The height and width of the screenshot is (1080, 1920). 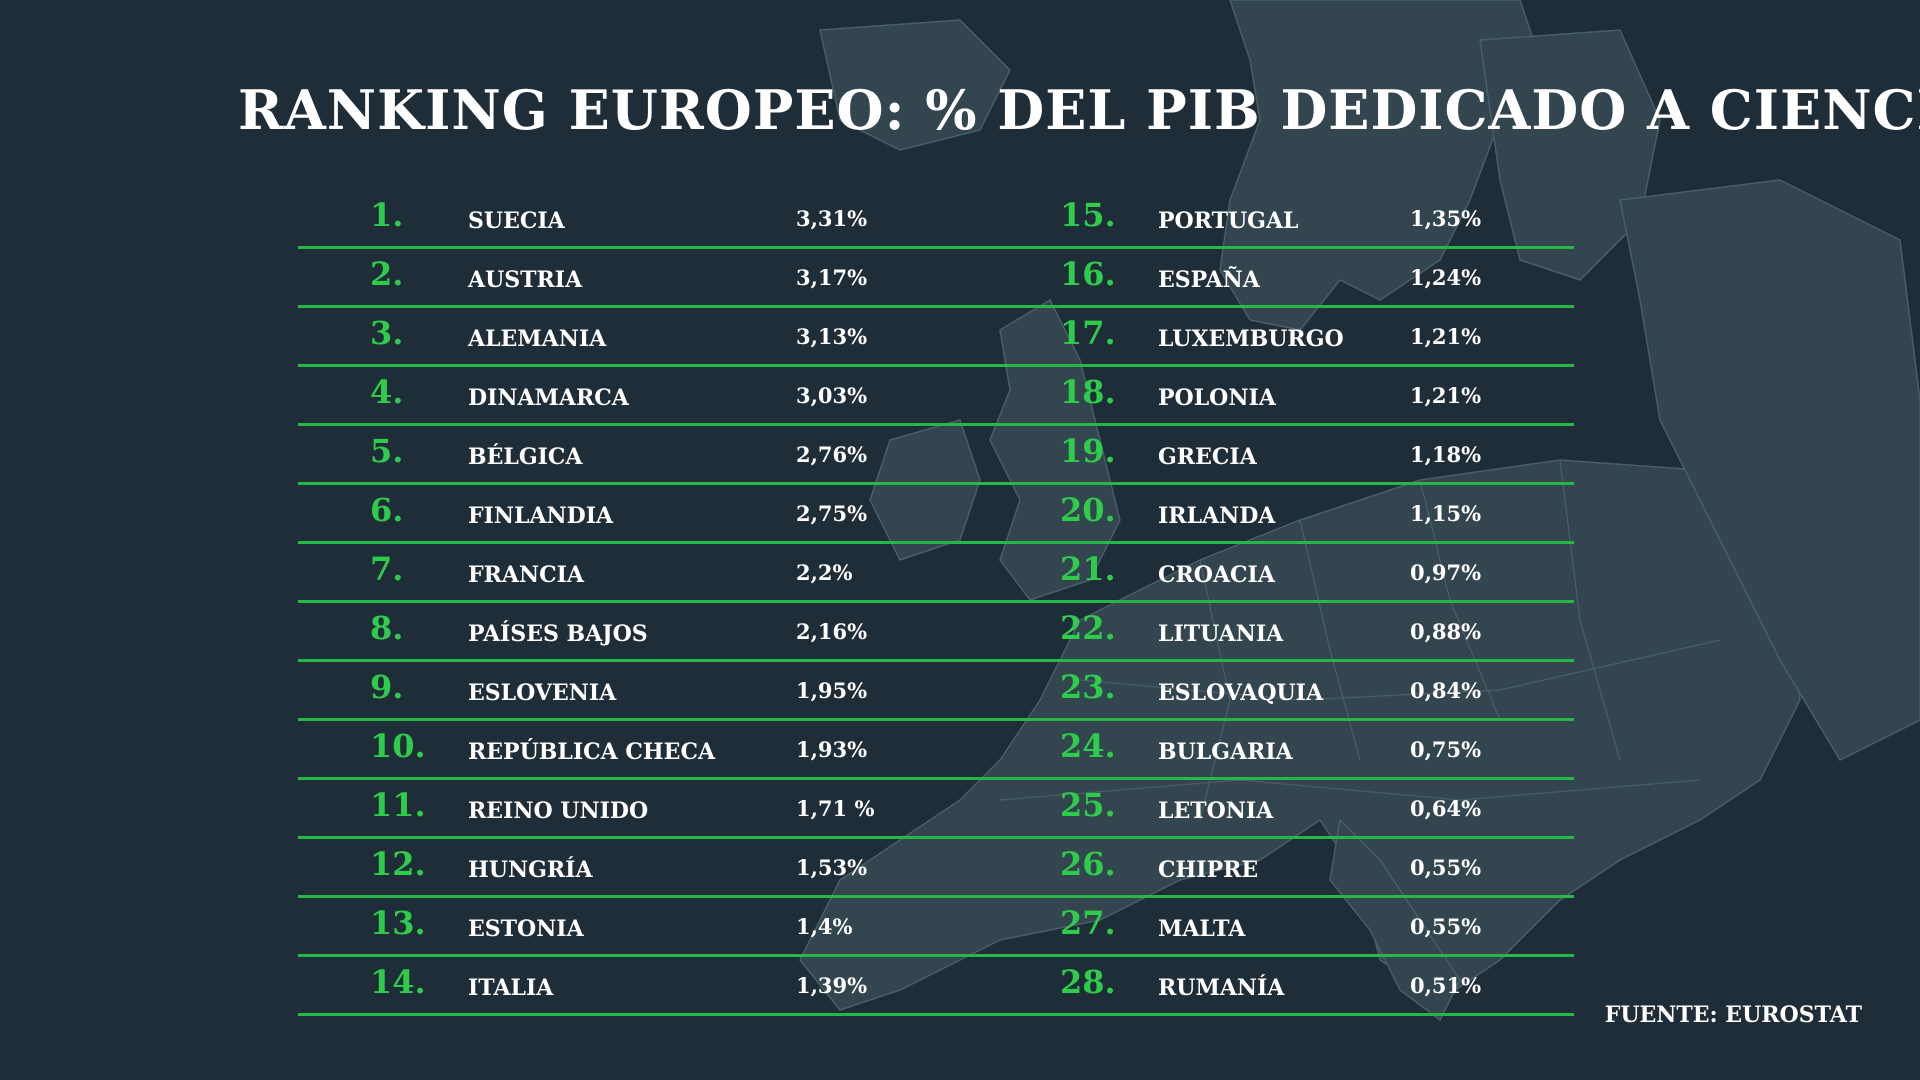 I want to click on country-name: BULGARIA, so click(x=1225, y=752).